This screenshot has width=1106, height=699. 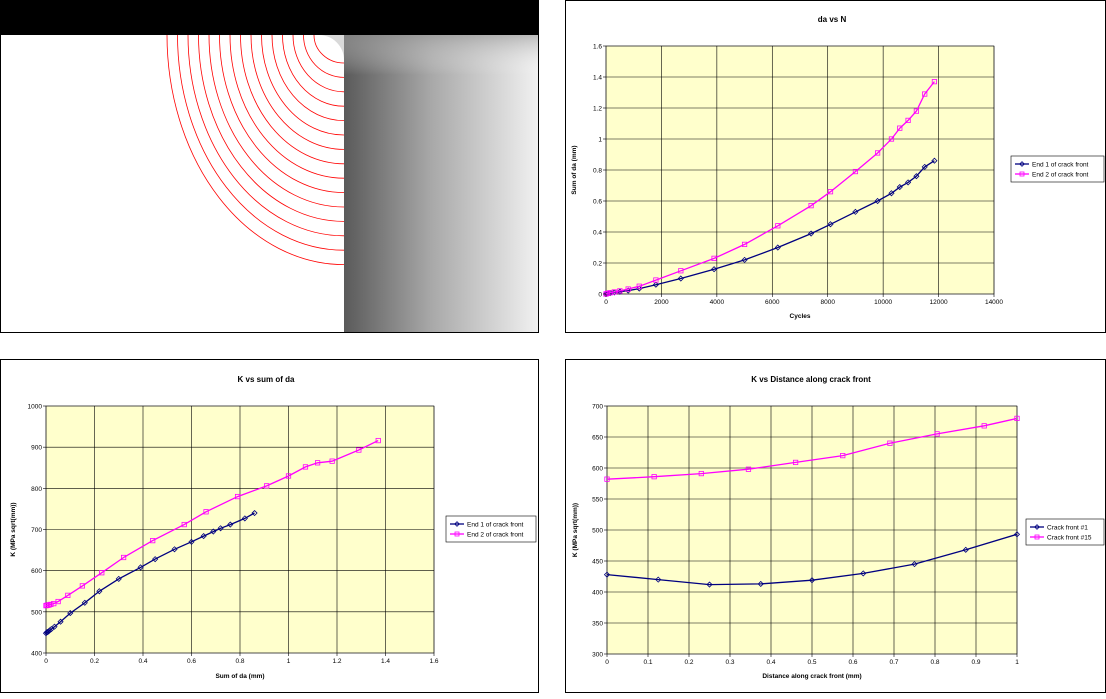 I want to click on legend-label: End 1 of crack front, so click(x=1060, y=164).